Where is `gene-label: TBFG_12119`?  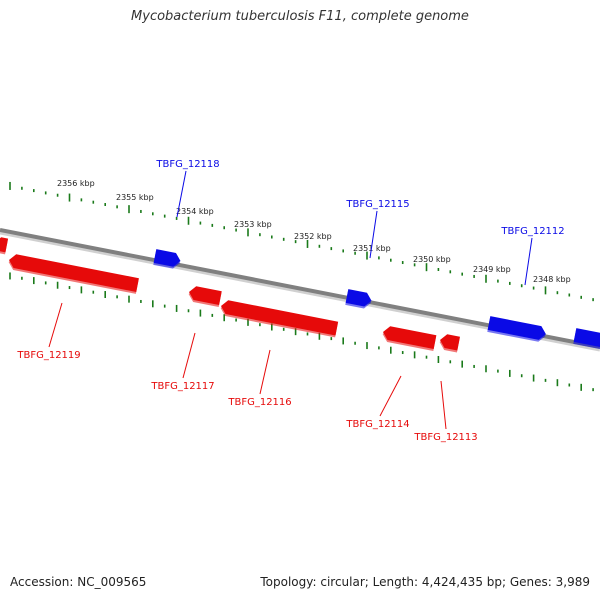 gene-label: TBFG_12119 is located at coordinates (48, 355).